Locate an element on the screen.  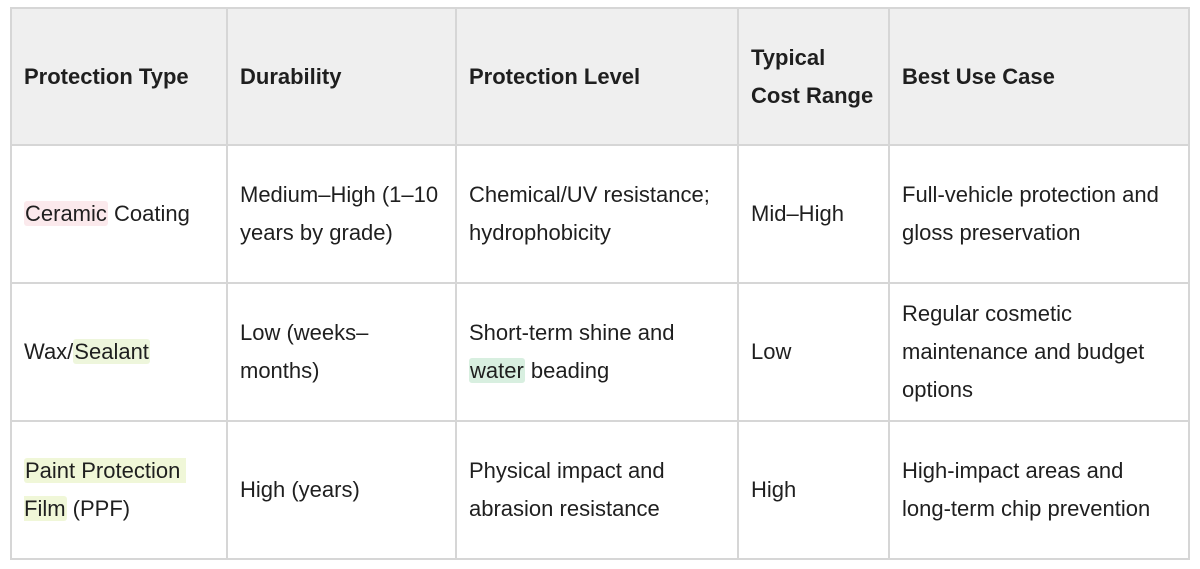
table-cell: Low (weeks–months) is located at coordinates (341, 352).